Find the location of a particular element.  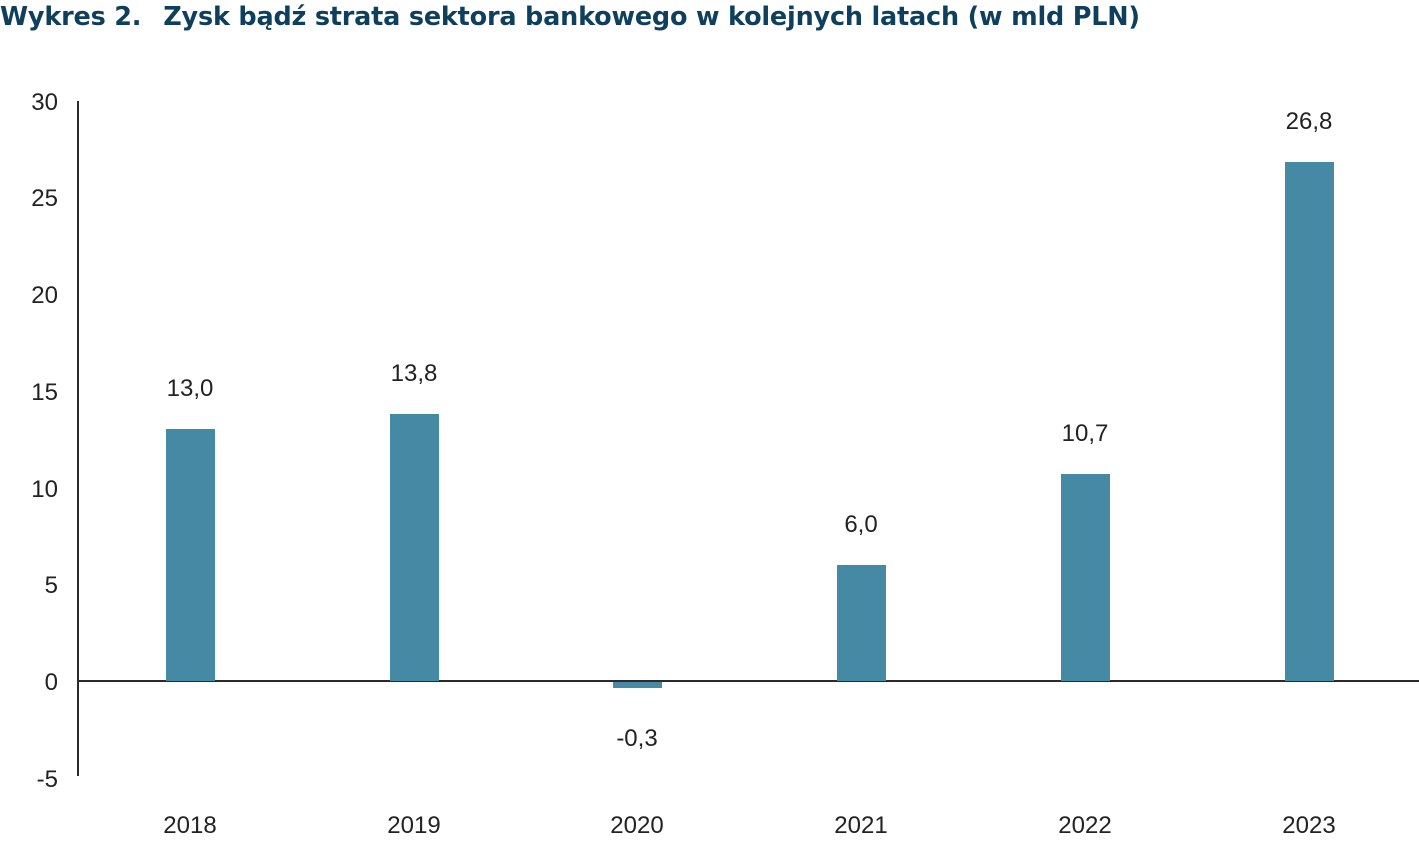

x-tick-label-2023: 2023 is located at coordinates (1309, 825).